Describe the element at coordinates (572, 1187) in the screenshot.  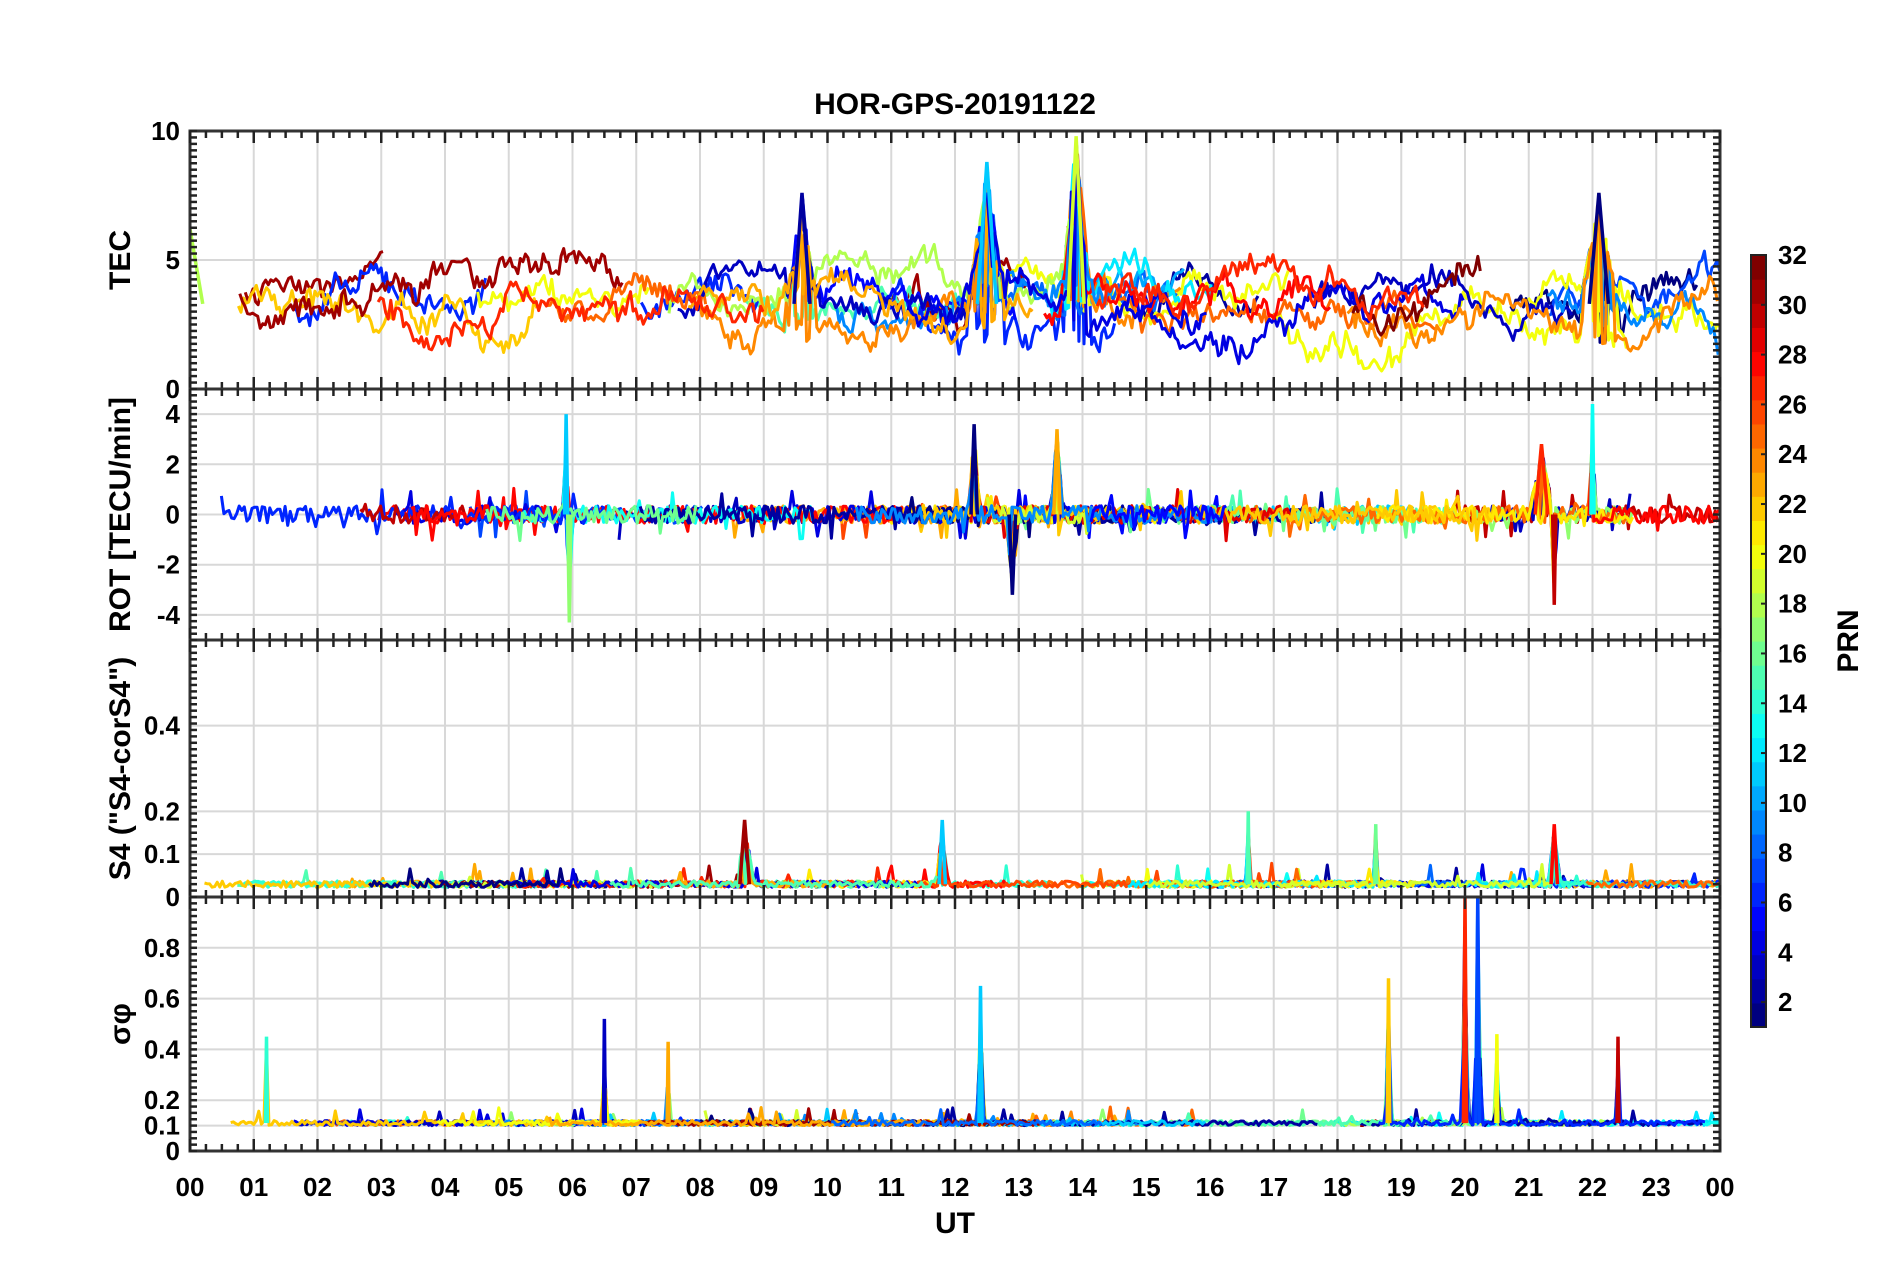
I see `x-tick-label: 06` at that location.